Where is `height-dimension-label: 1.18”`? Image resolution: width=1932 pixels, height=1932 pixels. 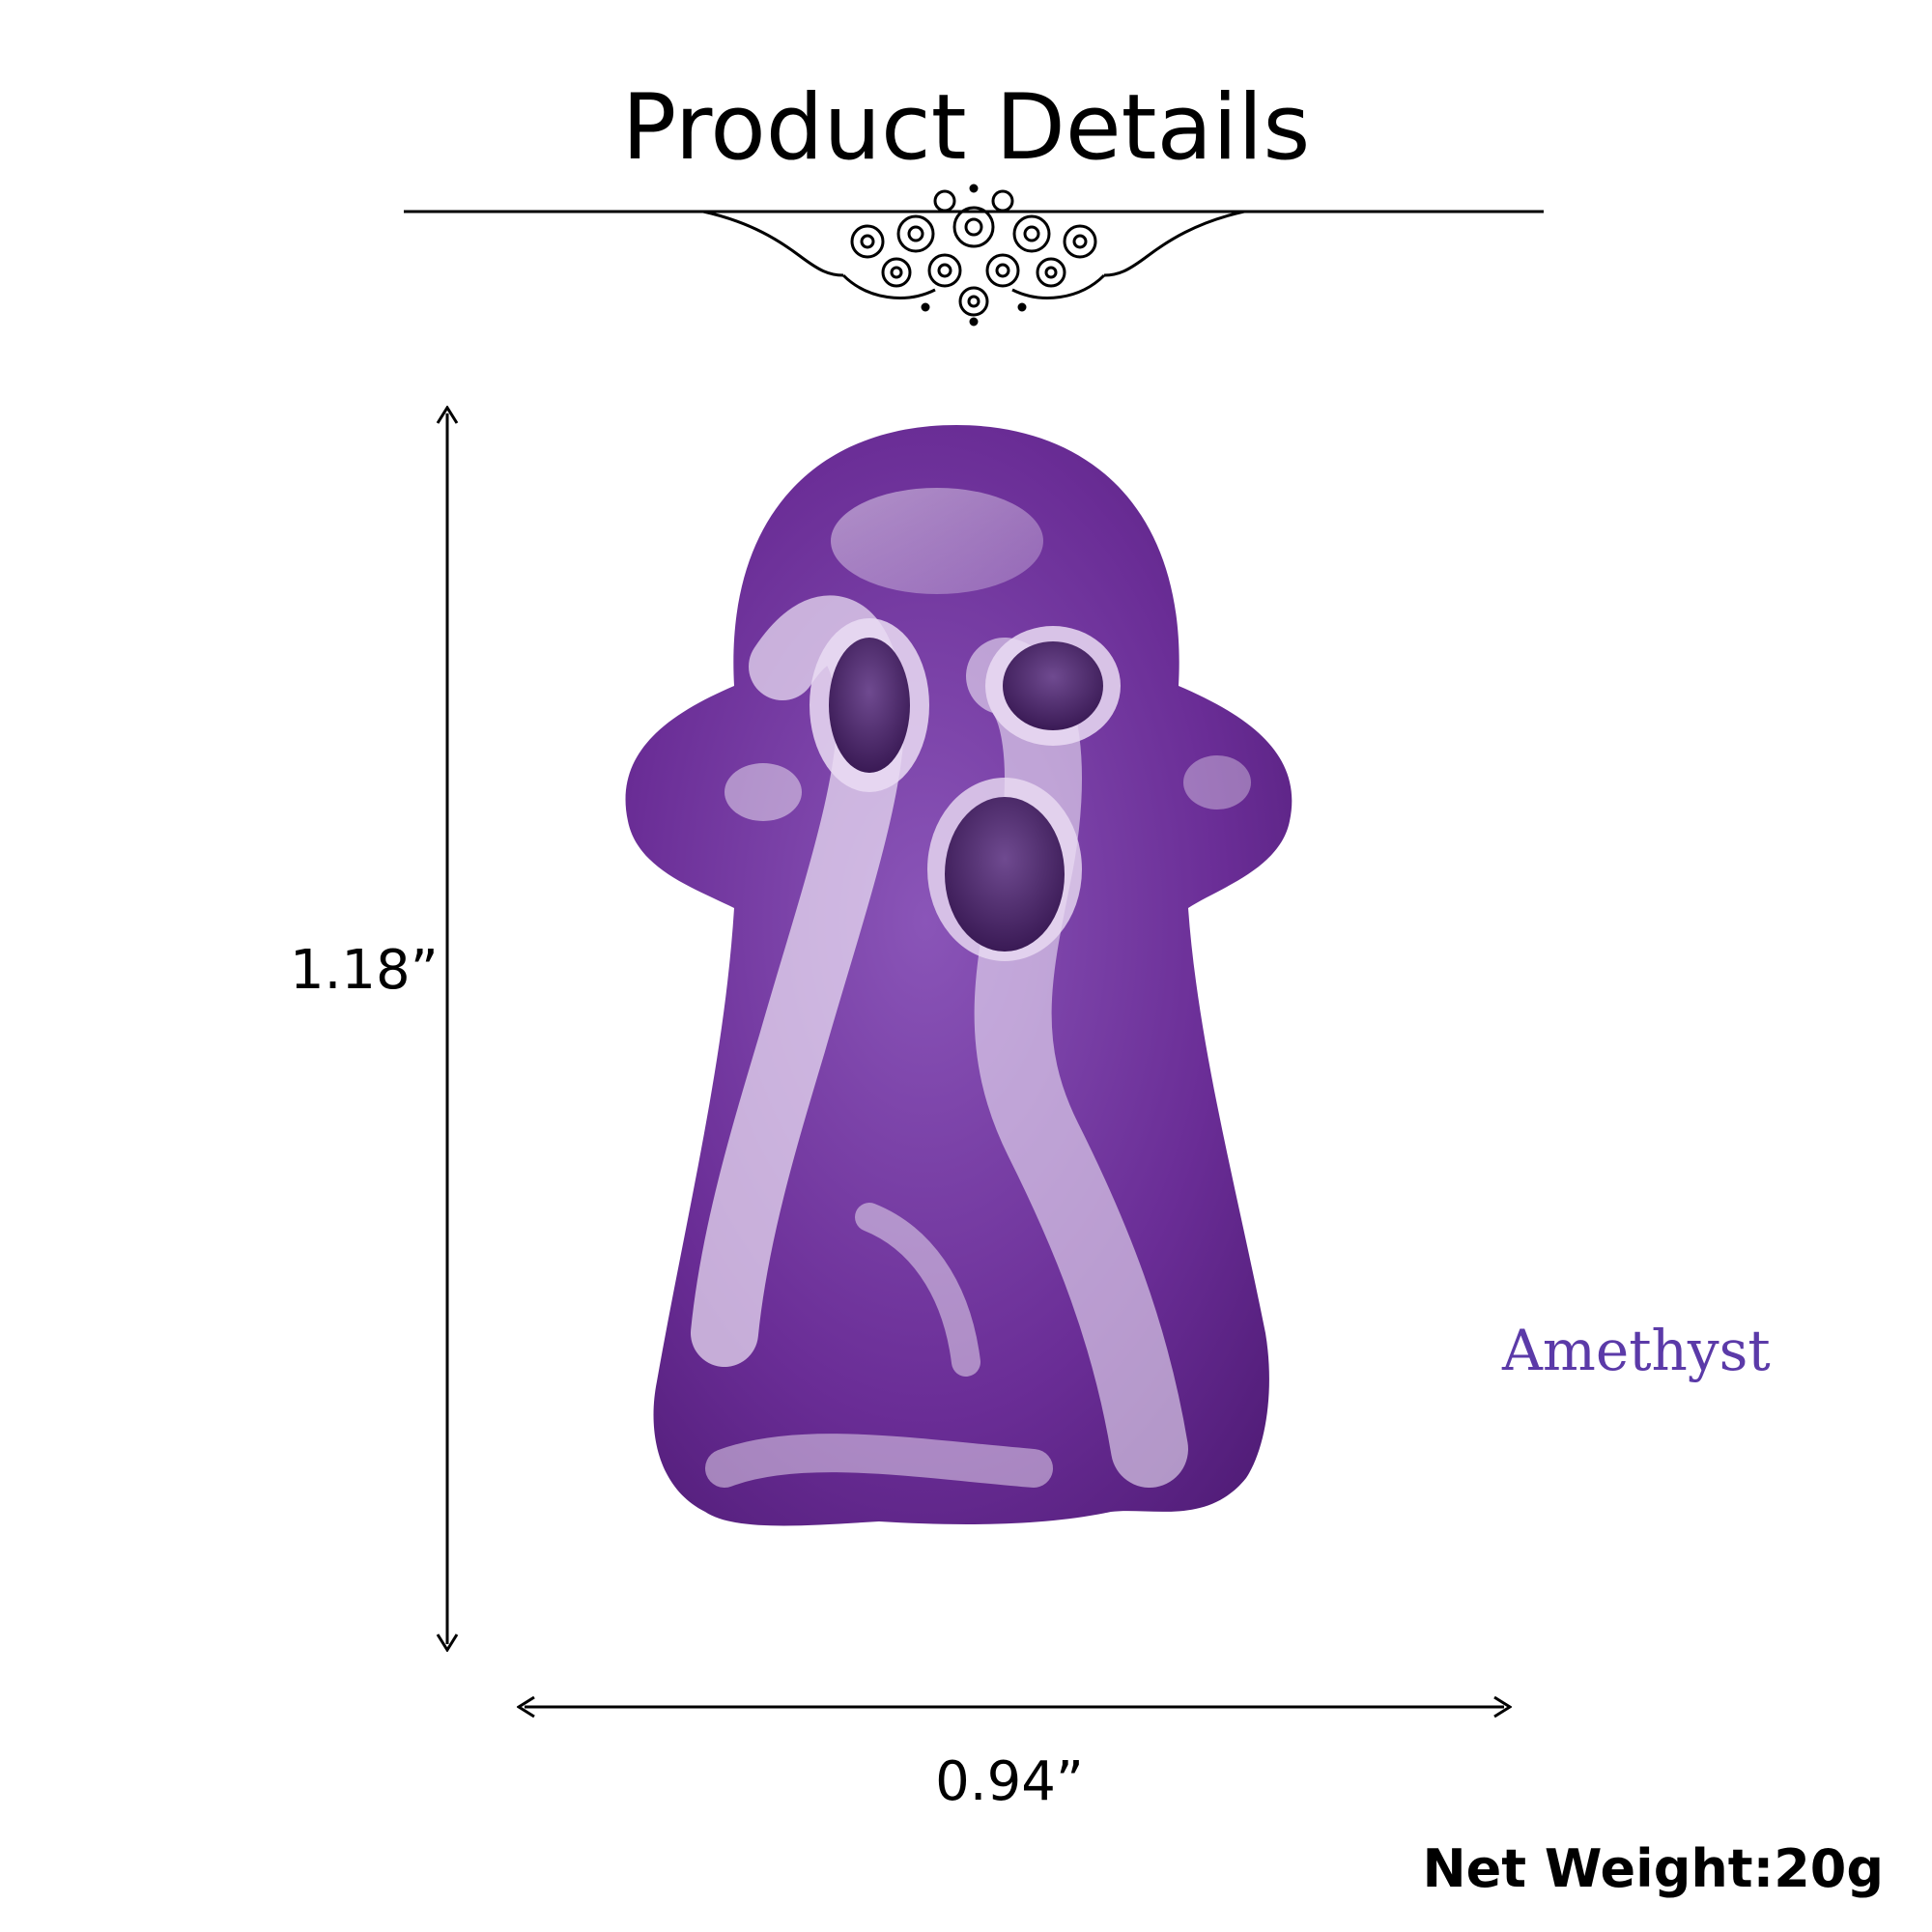
height-dimension-label: 1.18” is located at coordinates (364, 970).